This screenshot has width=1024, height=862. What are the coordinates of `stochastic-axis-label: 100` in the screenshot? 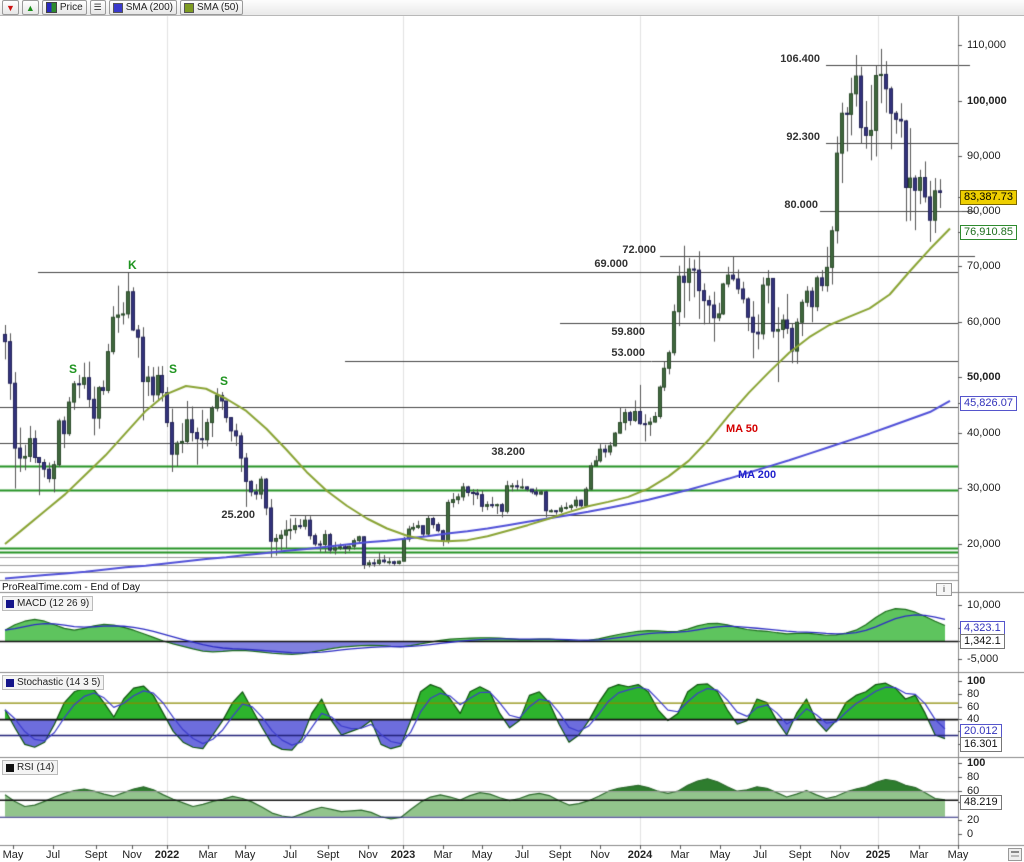 It's located at (976, 681).